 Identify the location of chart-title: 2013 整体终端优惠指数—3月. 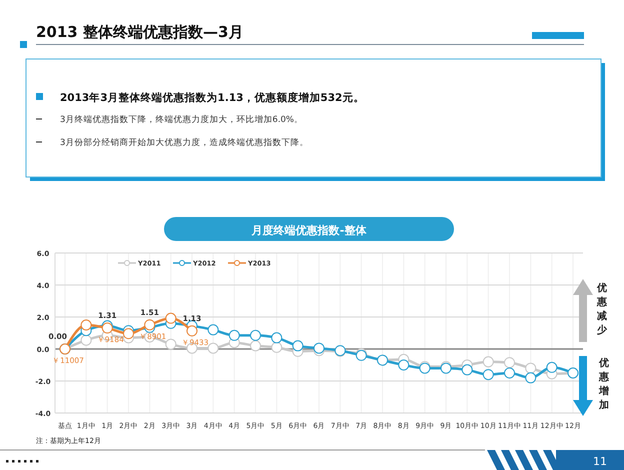
(140, 32).